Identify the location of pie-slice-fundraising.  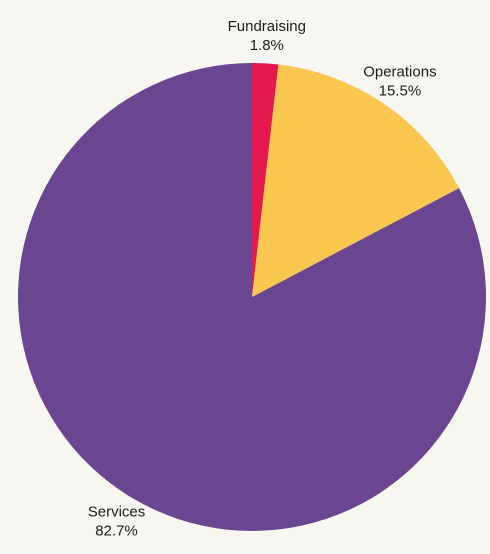
(265, 179).